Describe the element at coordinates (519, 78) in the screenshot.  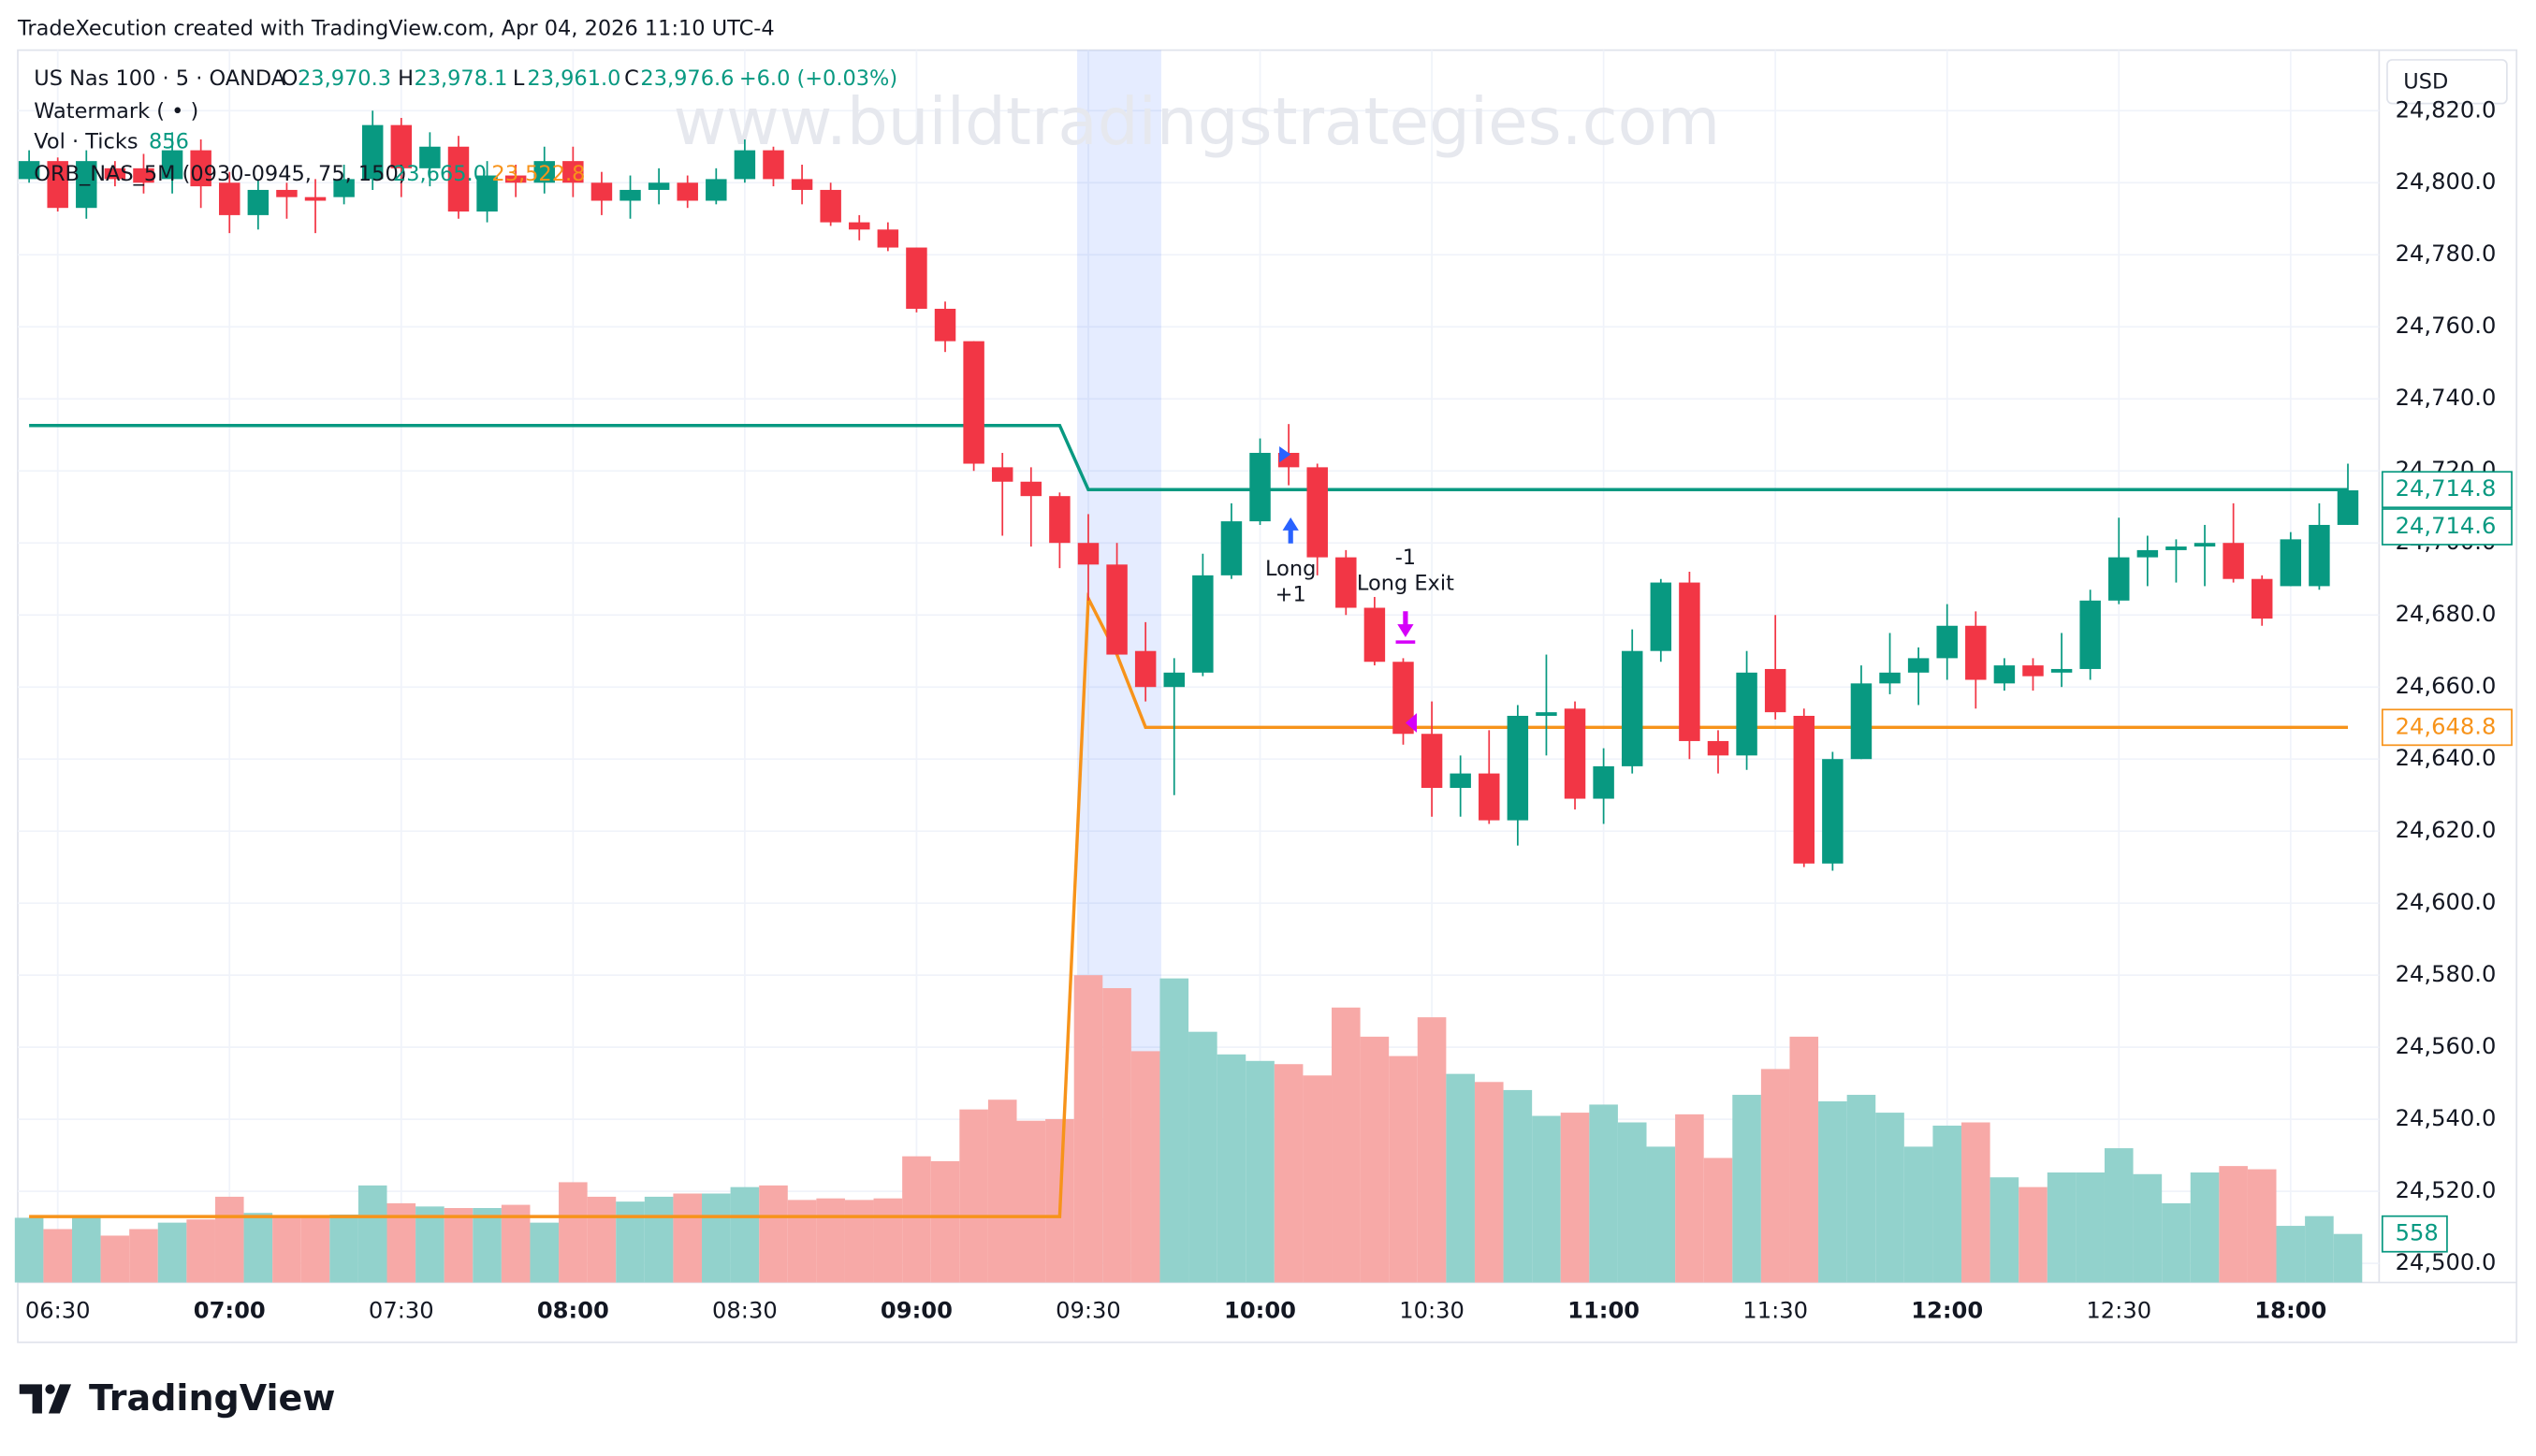
I see `ohlc-key: L` at that location.